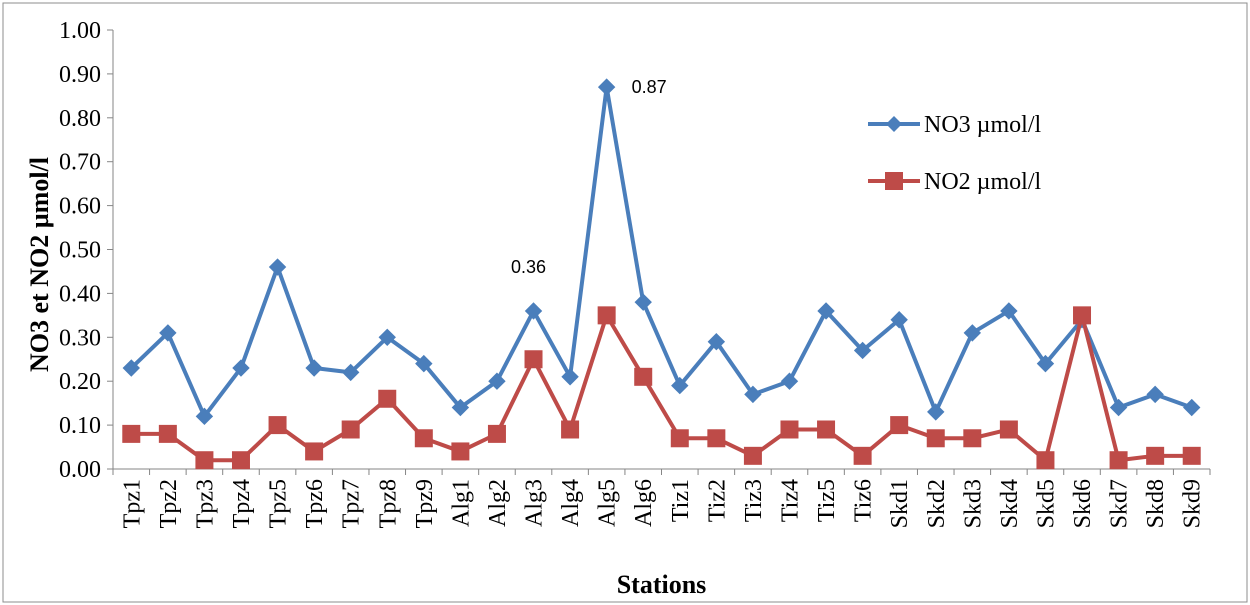 This screenshot has height=605, width=1250. What do you see at coordinates (662, 584) in the screenshot?
I see `x-axis-title: Stations` at bounding box center [662, 584].